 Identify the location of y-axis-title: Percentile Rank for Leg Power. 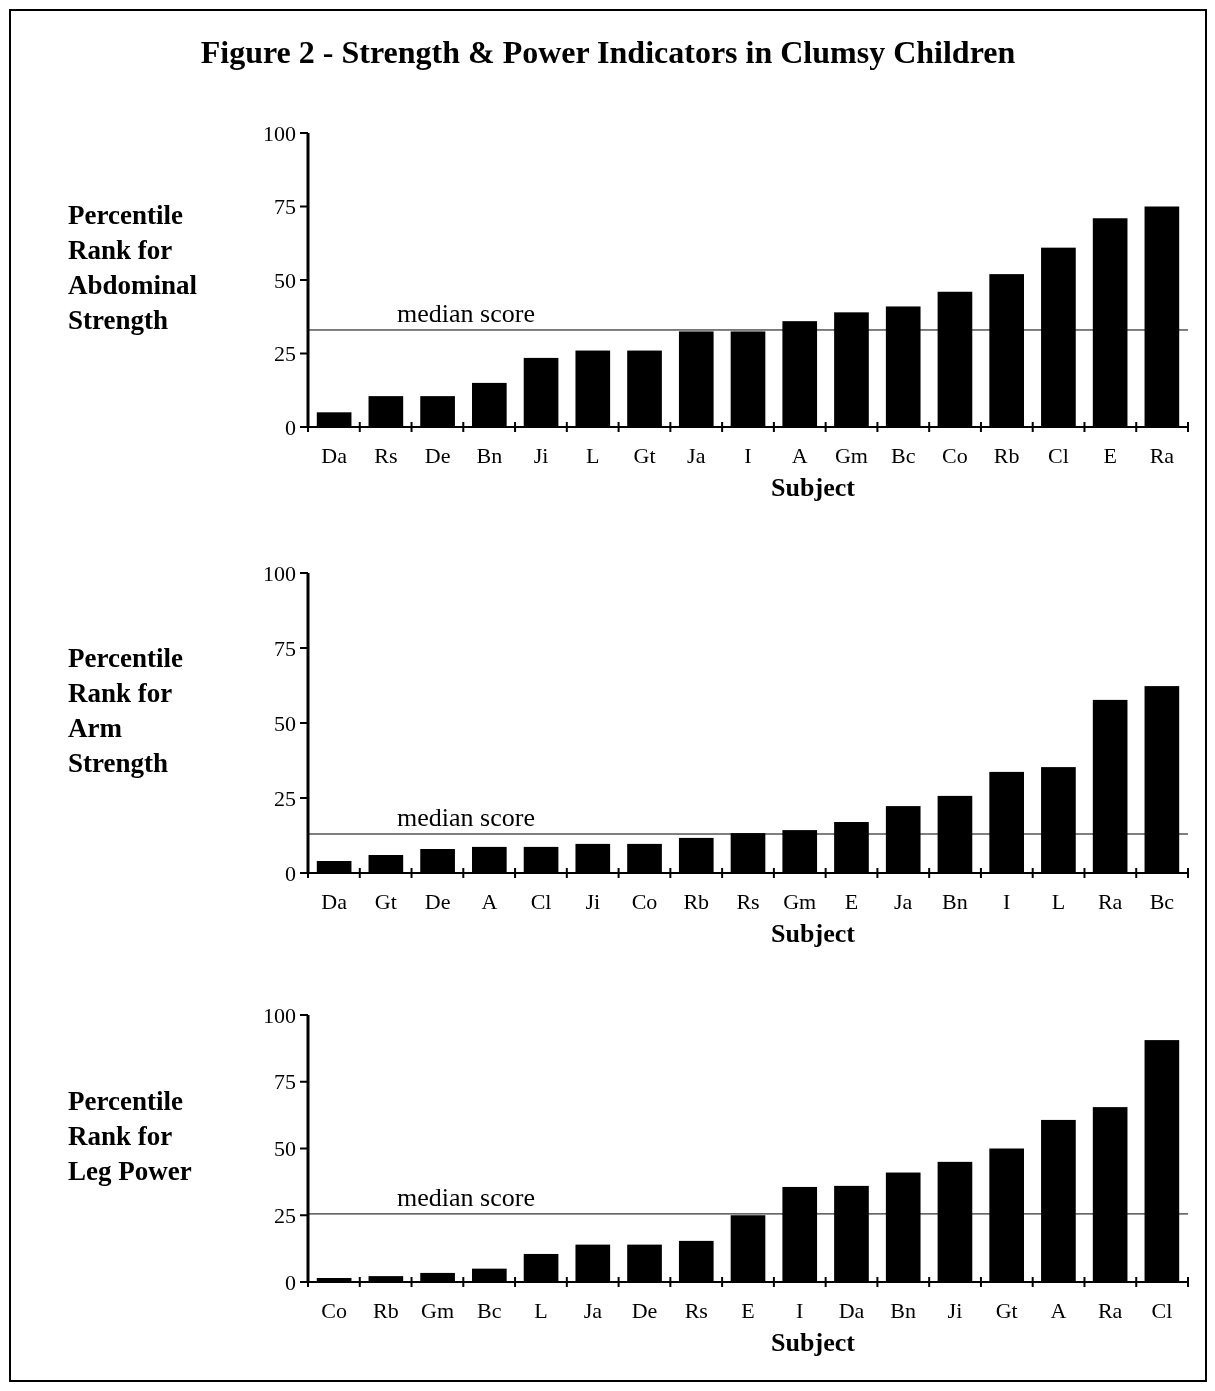
(130, 1135).